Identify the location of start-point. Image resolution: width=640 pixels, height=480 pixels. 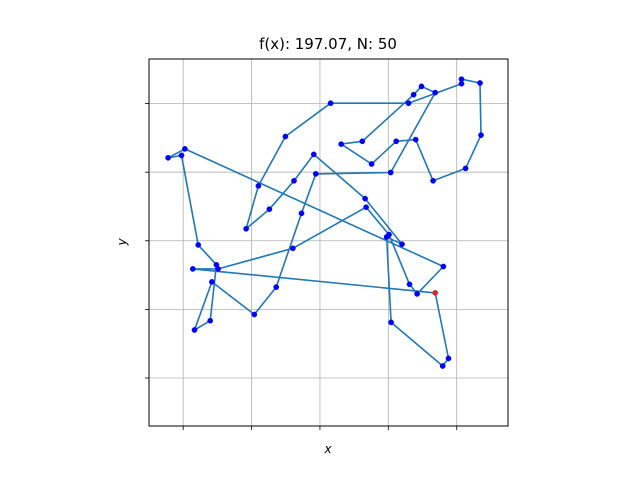
(435, 293).